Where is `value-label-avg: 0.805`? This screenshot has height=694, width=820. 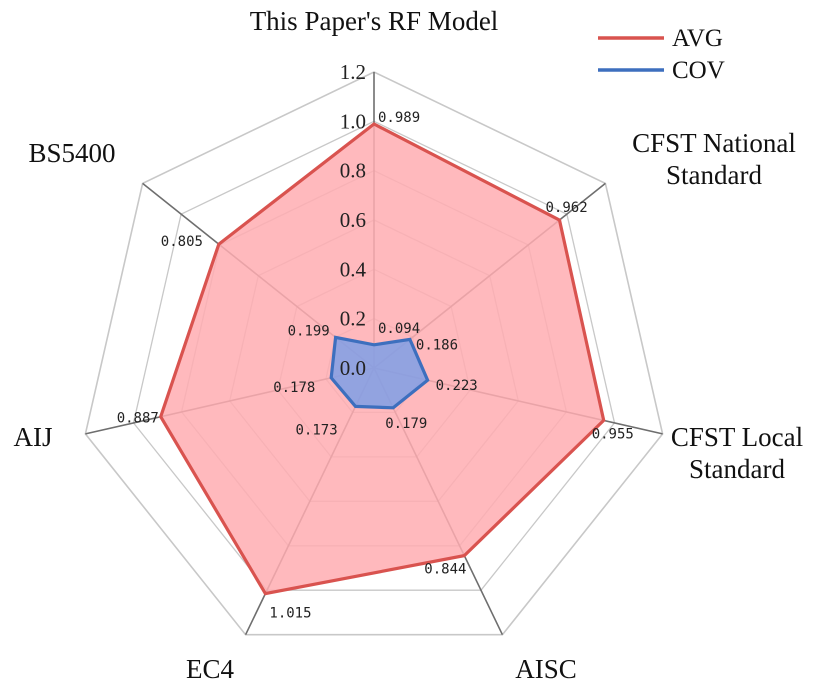 value-label-avg: 0.805 is located at coordinates (182, 242).